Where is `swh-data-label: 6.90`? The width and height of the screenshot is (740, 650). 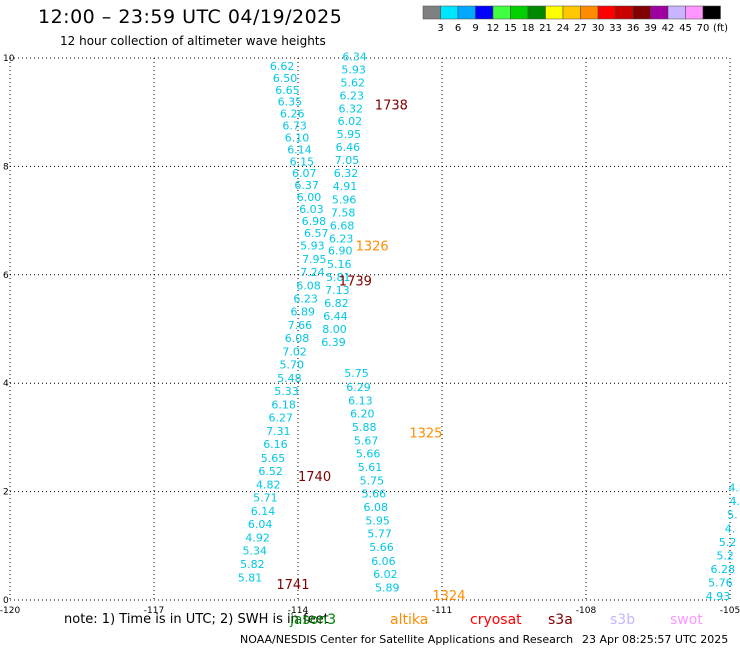 swh-data-label: 6.90 is located at coordinates (340, 251).